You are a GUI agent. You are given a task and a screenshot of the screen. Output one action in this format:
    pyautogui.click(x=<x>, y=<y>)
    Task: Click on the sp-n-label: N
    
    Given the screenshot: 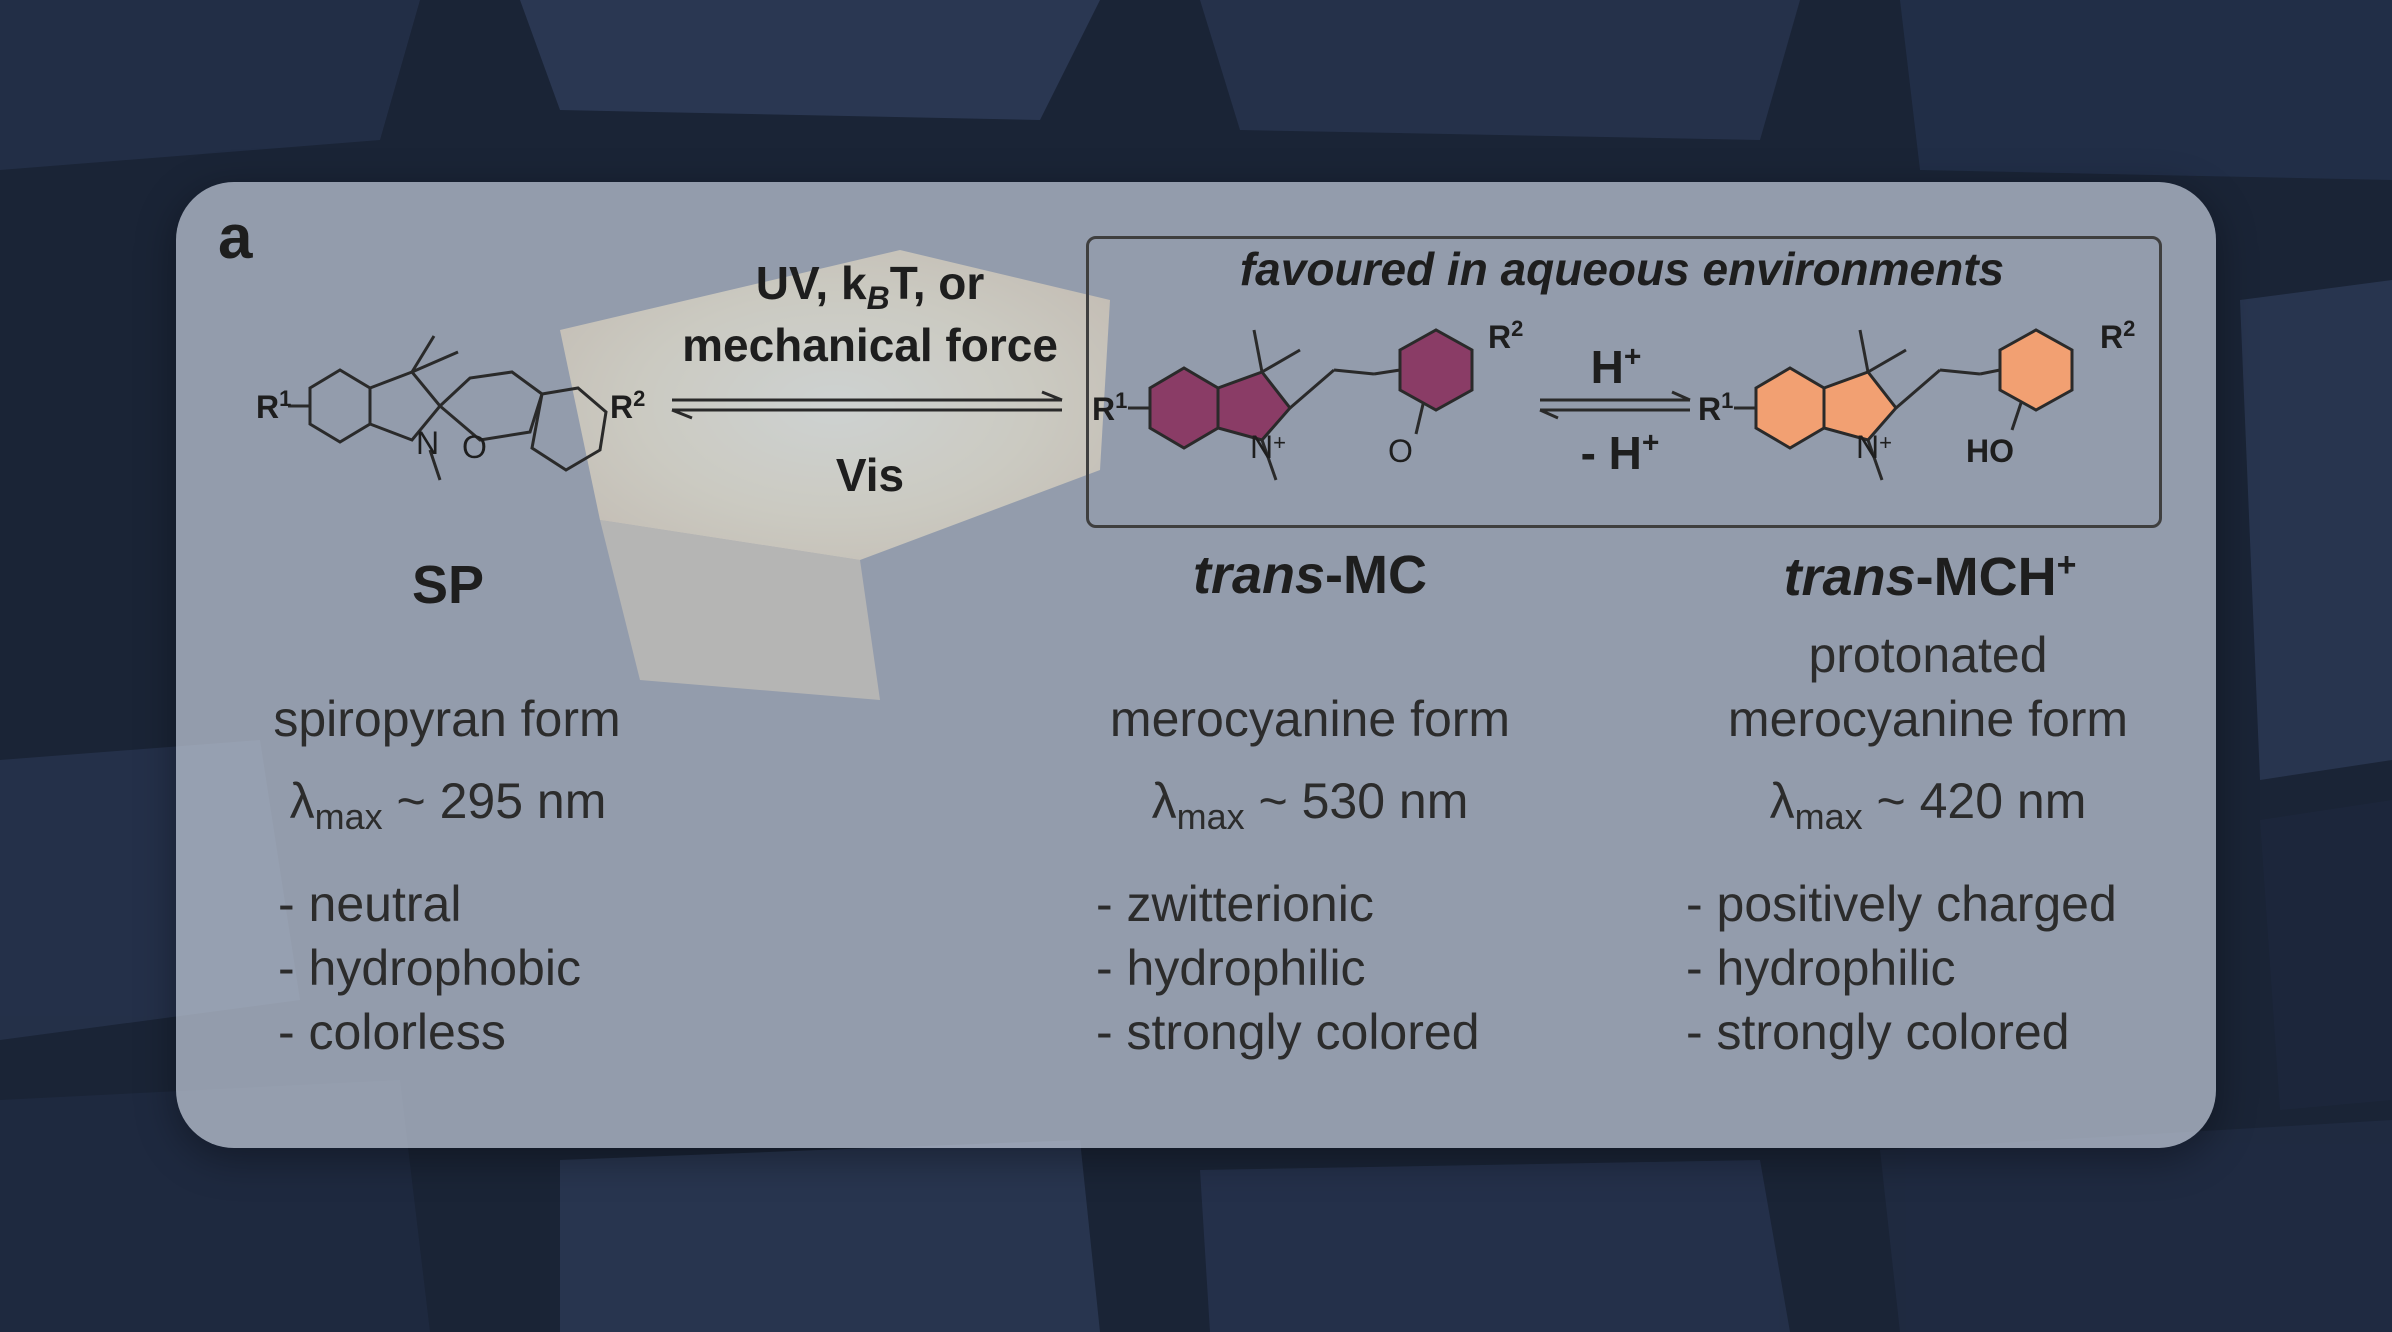 What is the action you would take?
    pyautogui.click(x=427, y=443)
    